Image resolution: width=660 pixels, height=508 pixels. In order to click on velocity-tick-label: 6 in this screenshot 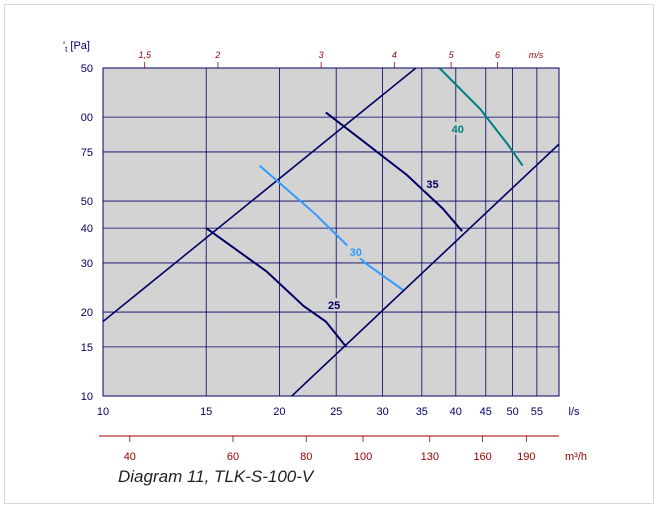, I will do `click(497, 55)`.